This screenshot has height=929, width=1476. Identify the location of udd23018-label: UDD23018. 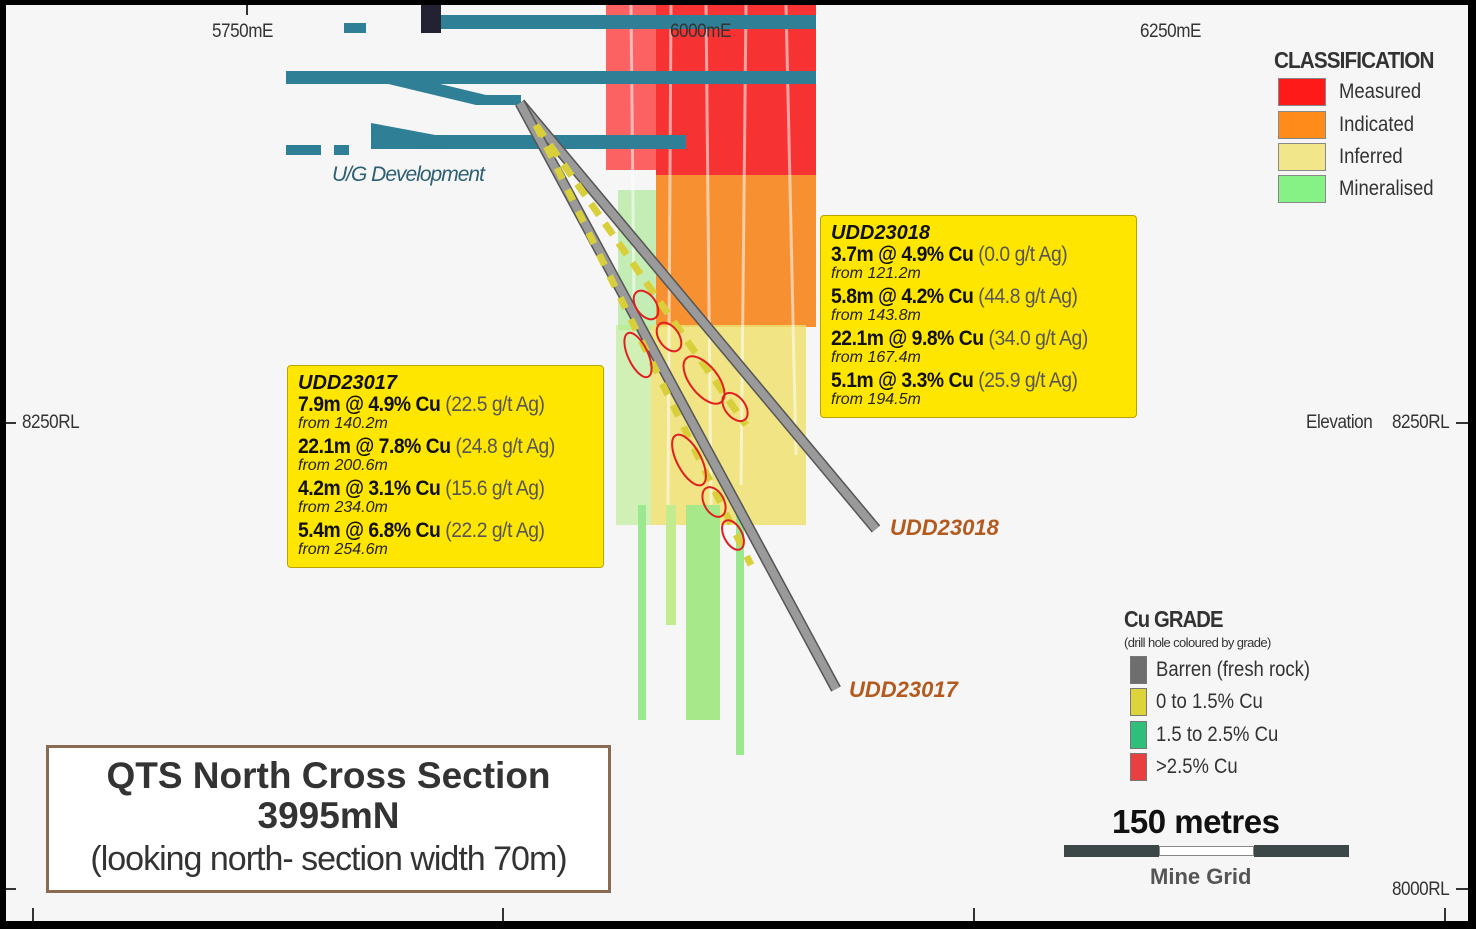
(944, 527).